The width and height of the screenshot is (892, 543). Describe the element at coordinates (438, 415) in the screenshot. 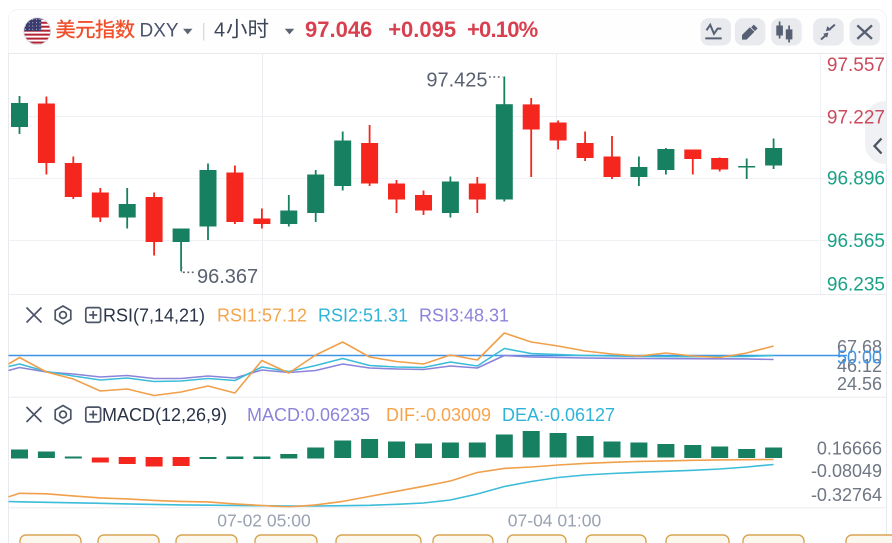

I see `svg-text: DIF:-0.03009` at that location.